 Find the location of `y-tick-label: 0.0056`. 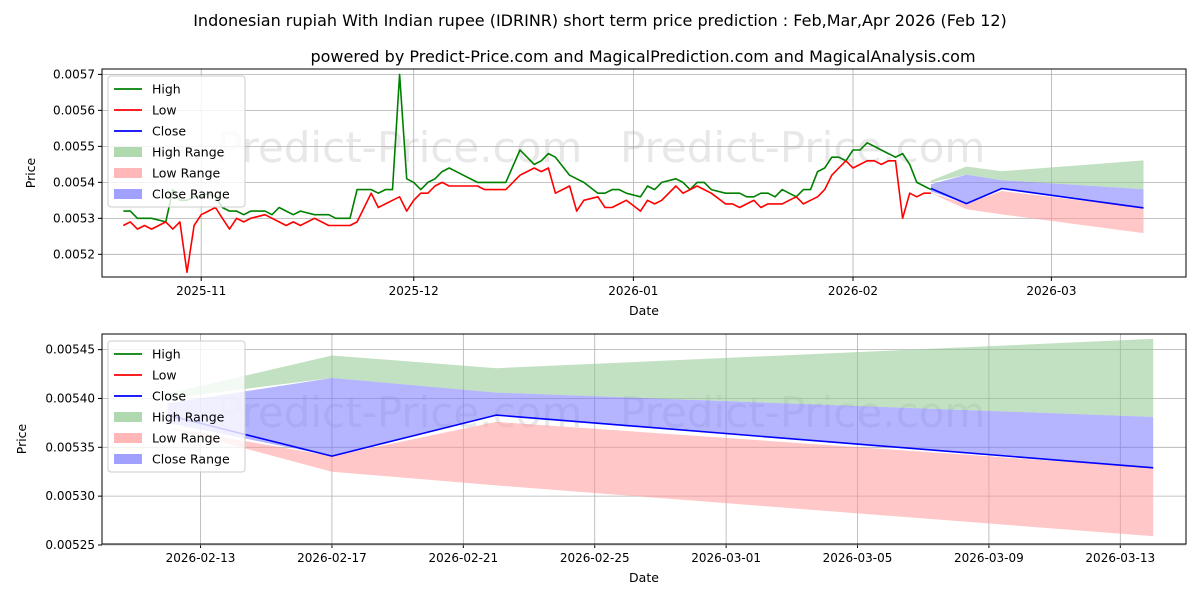

y-tick-label: 0.0056 is located at coordinates (74, 110).